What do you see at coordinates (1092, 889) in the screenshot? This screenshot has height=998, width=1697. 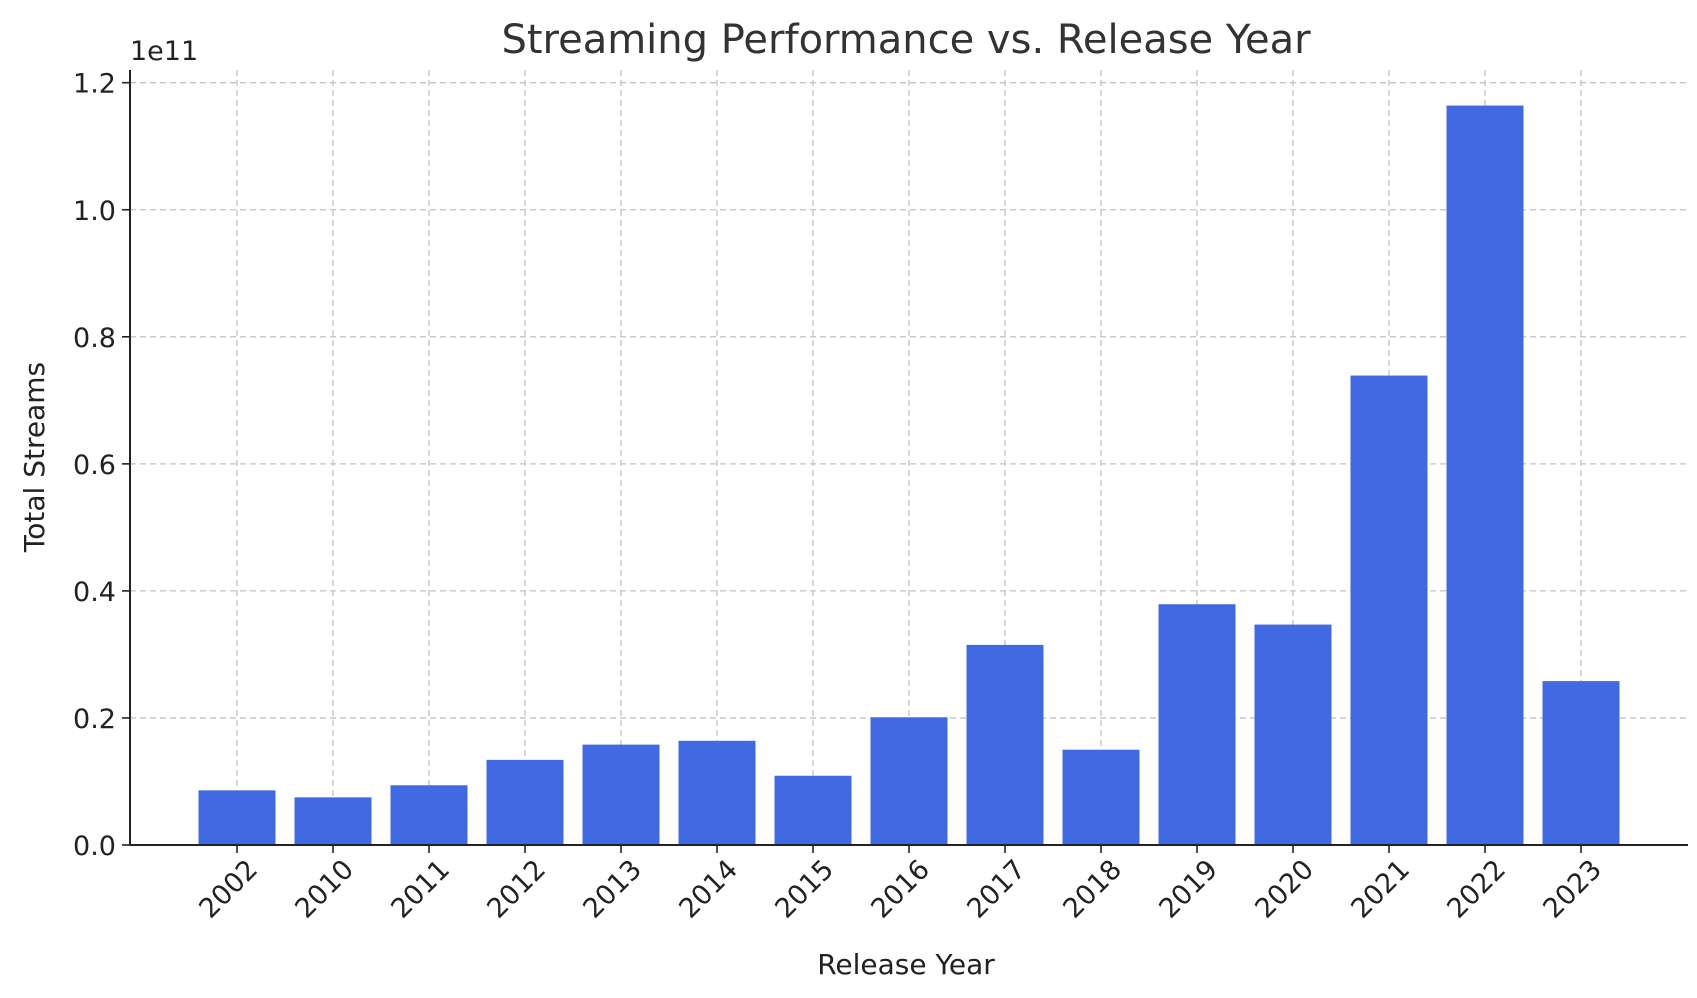 I see `x-tick-label: 2018` at bounding box center [1092, 889].